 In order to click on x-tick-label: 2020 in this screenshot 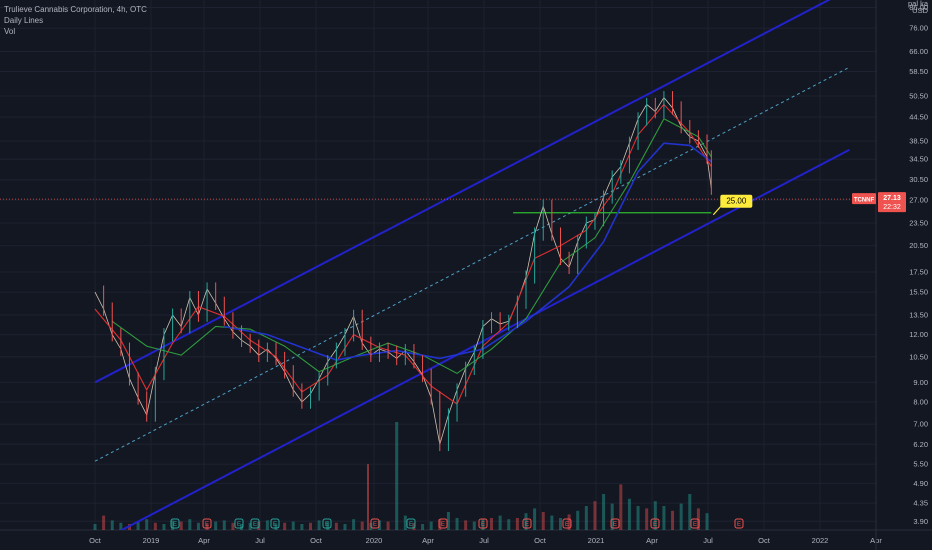, I will do `click(374, 540)`.